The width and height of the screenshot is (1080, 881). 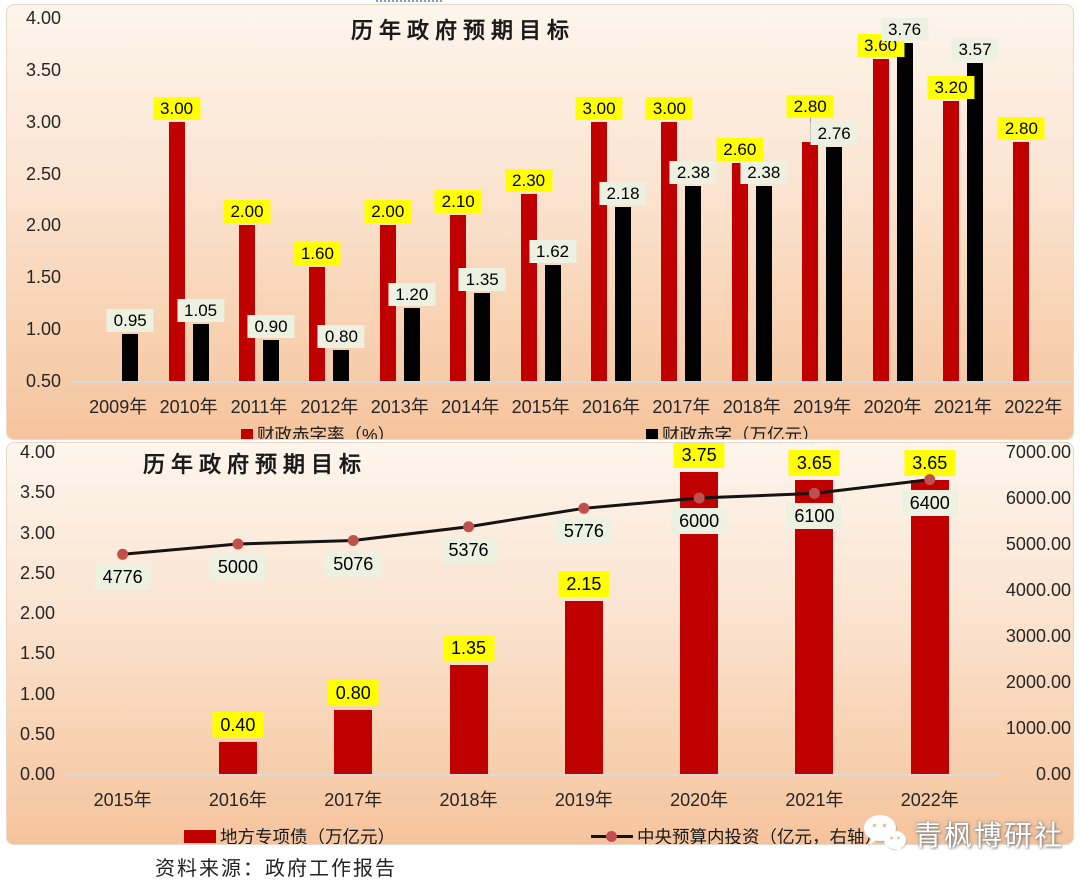 I want to click on x-axis-tick-label: 2012年, so click(x=329, y=407).